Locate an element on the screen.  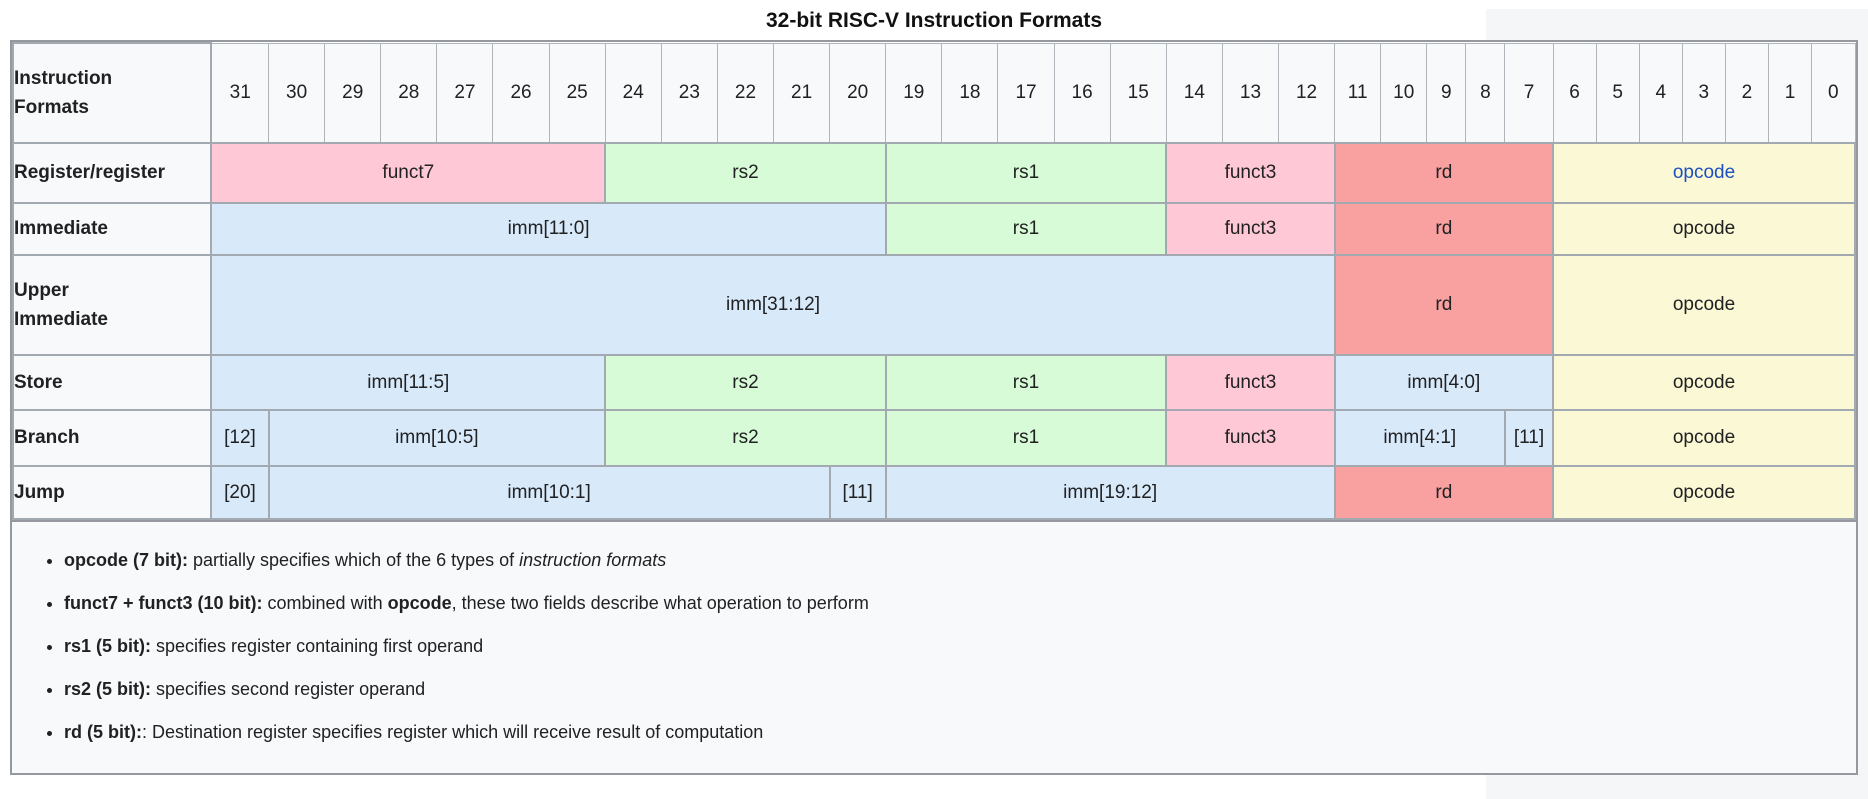
cell-j-imm11: [11] is located at coordinates (857, 492).